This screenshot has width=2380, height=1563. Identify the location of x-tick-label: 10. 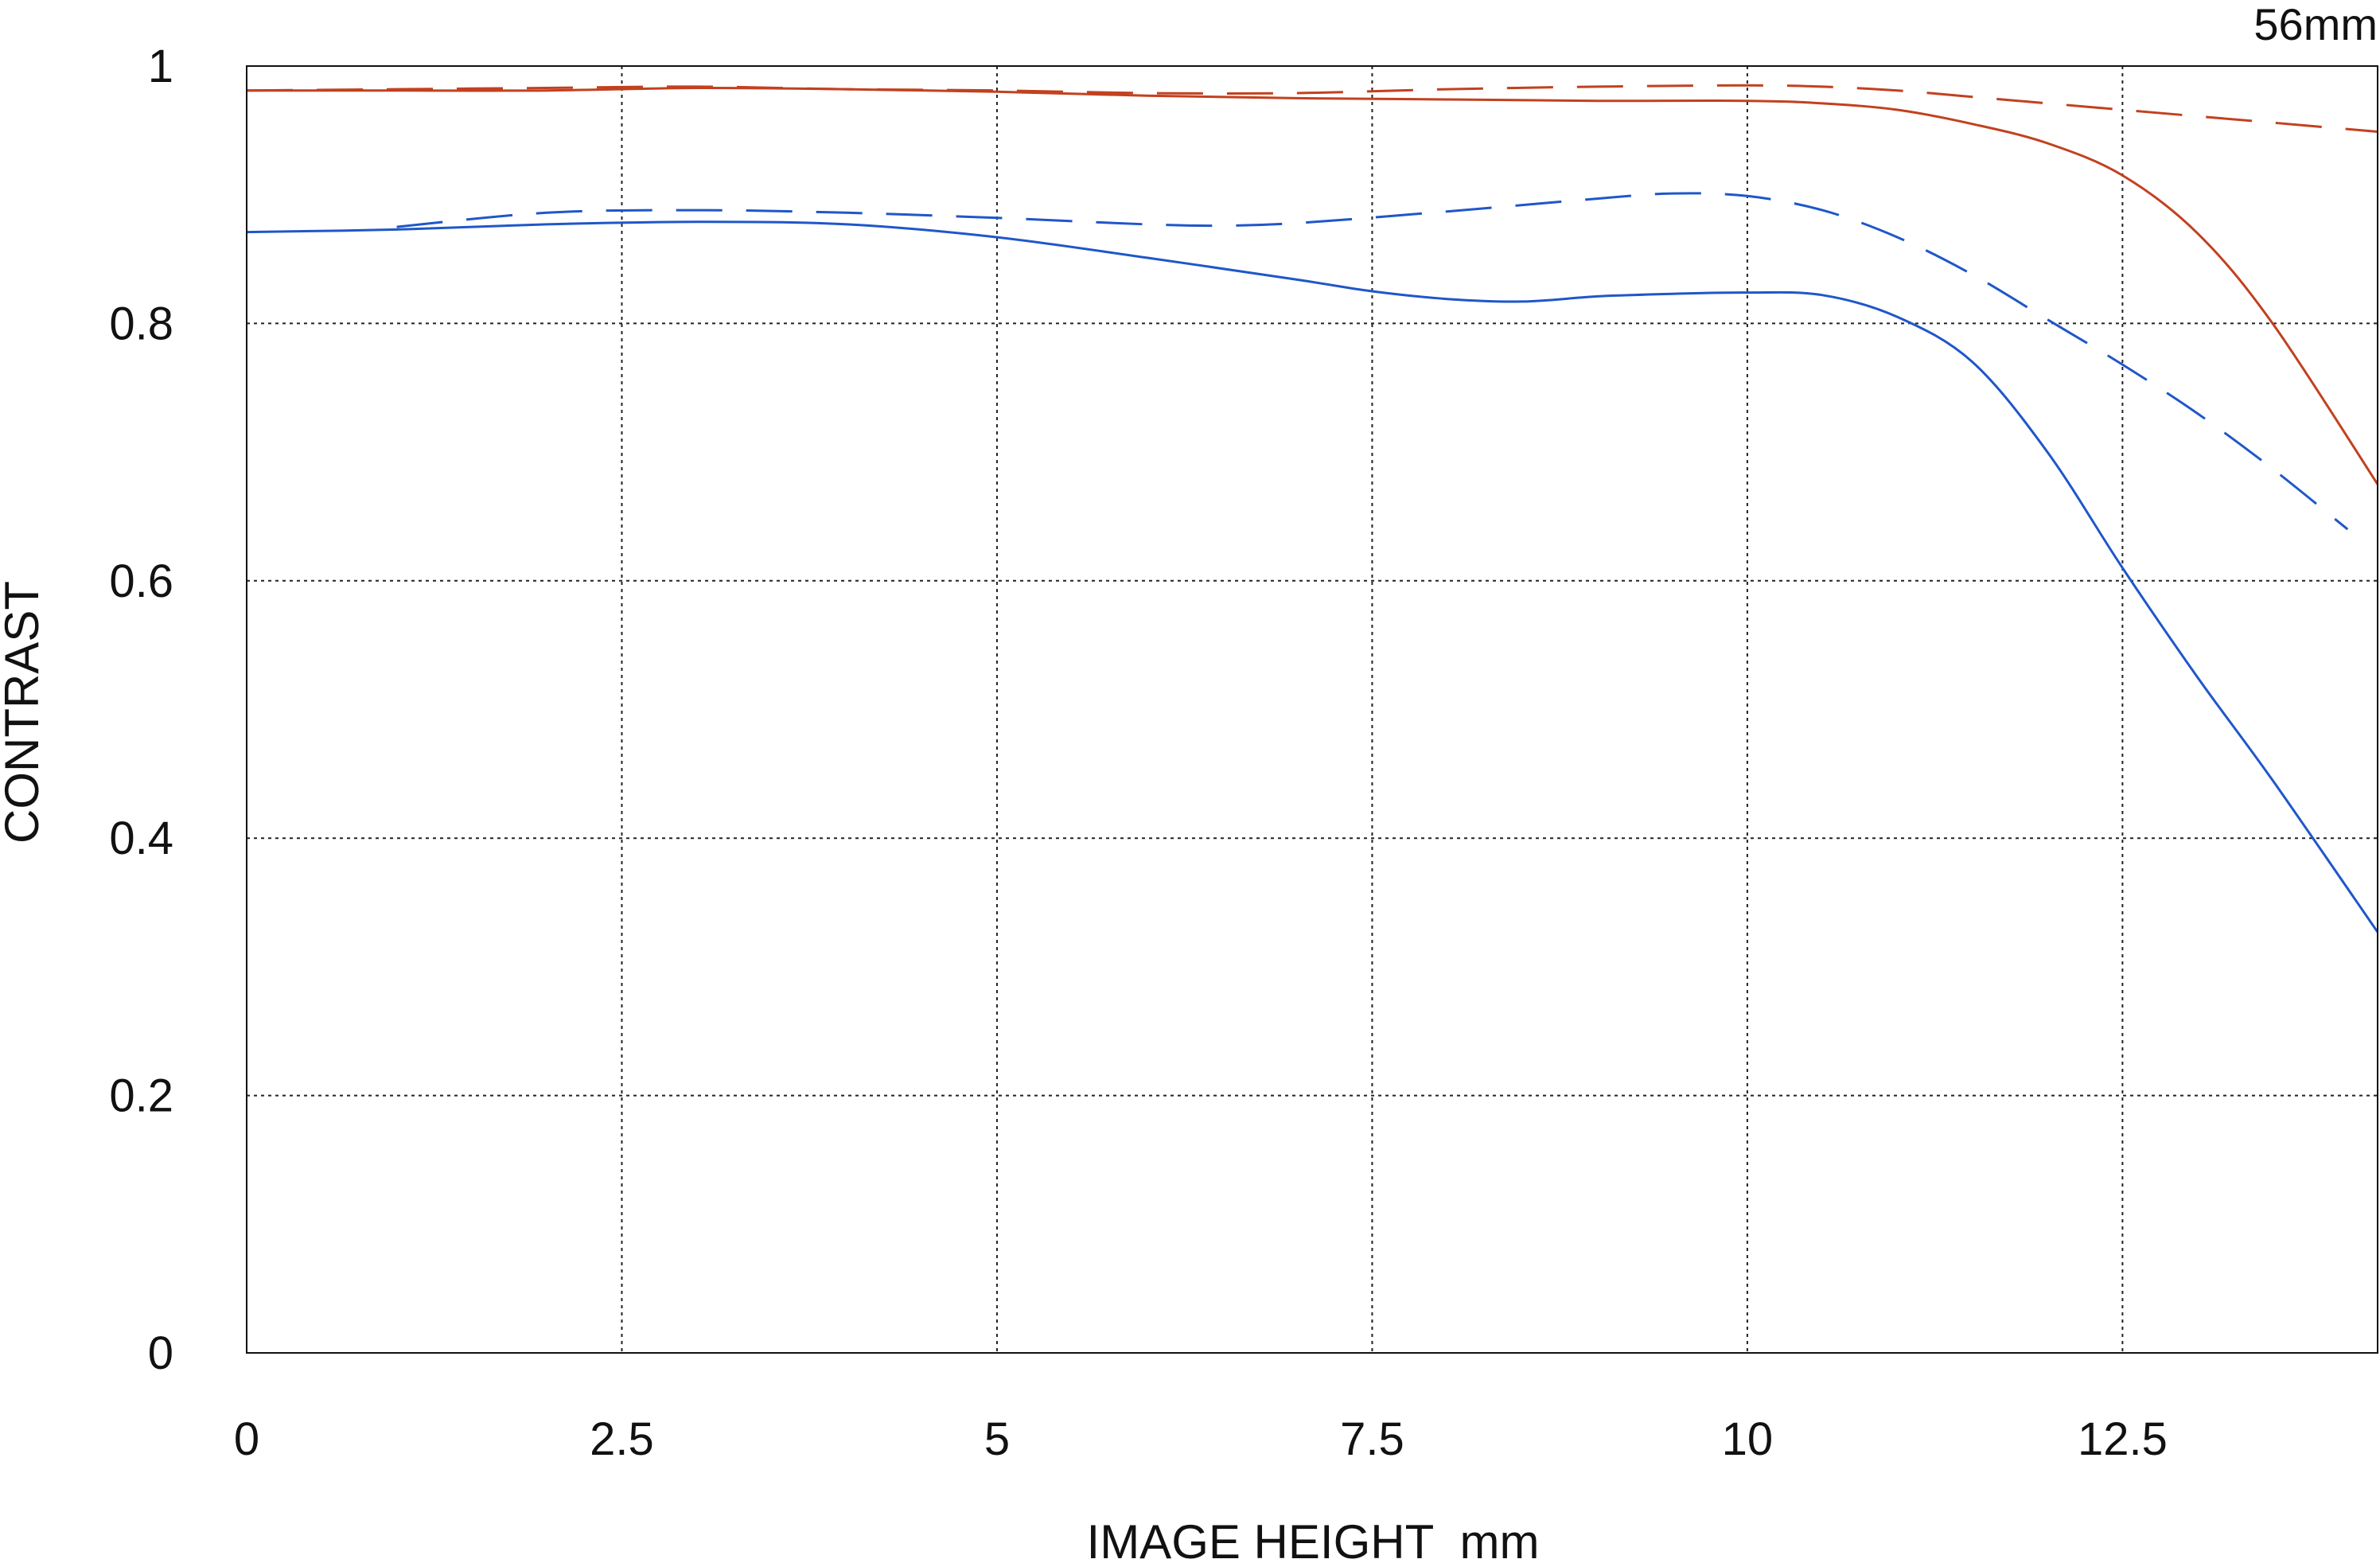
(1748, 1439).